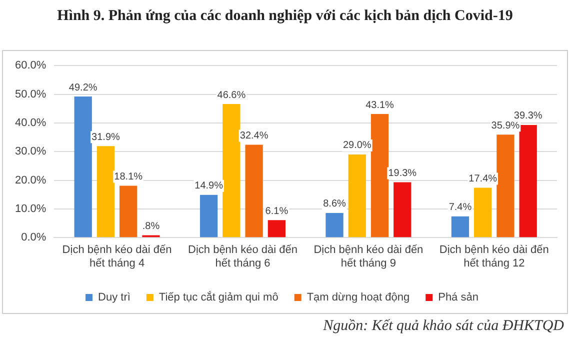 Image resolution: width=570 pixels, height=350 pixels. I want to click on text: Nguồn: Kết quả khảo sát của ĐHKTQD, so click(443, 326).